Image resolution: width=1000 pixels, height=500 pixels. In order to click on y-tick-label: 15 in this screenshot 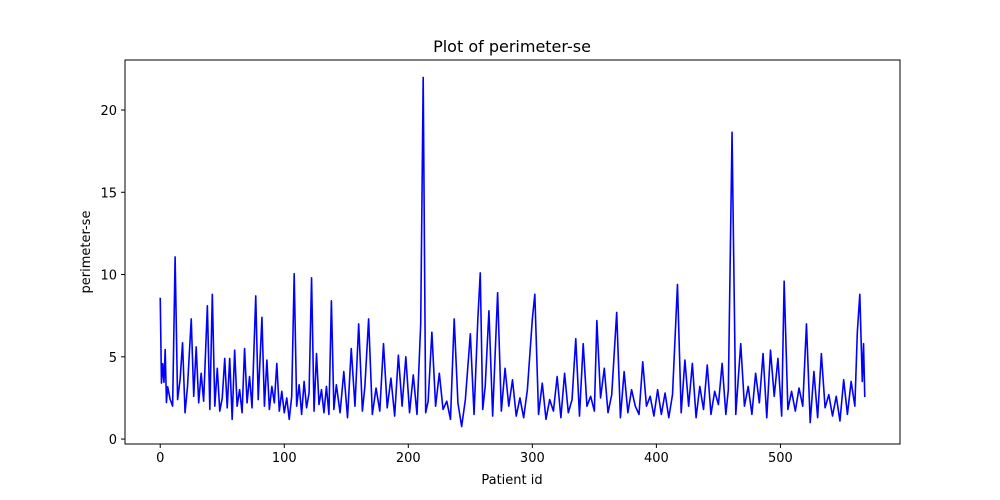, I will do `click(108, 193)`.